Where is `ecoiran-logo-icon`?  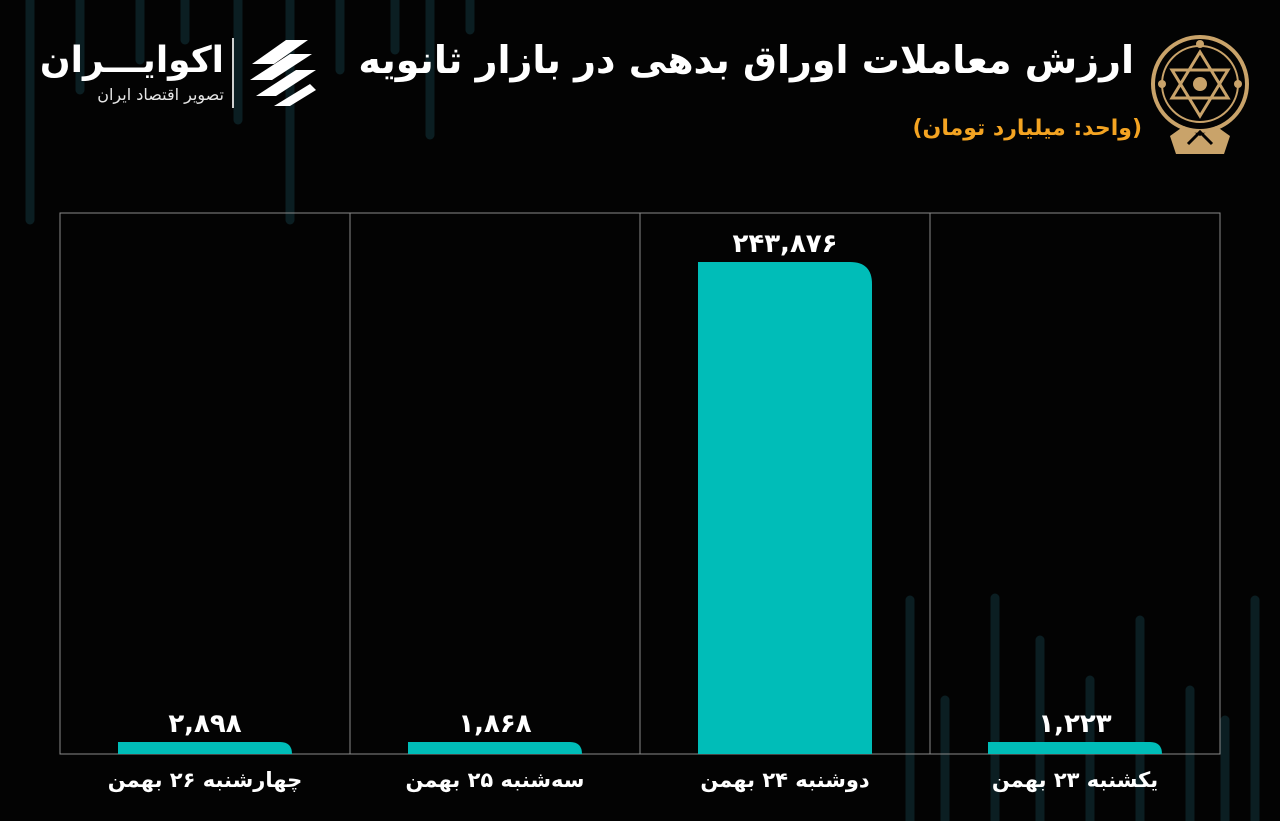
ecoiran-logo-icon is located at coordinates (283, 73).